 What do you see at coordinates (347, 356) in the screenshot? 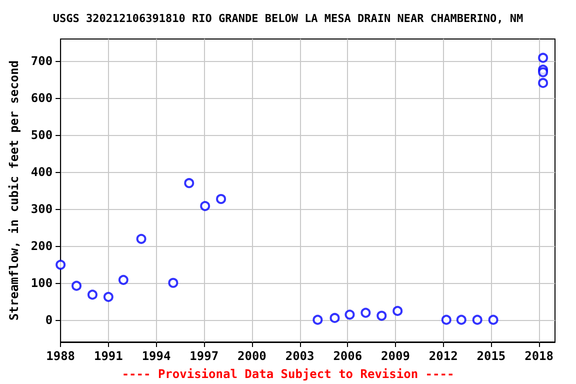
I see `x-tick-label: 2006` at bounding box center [347, 356].